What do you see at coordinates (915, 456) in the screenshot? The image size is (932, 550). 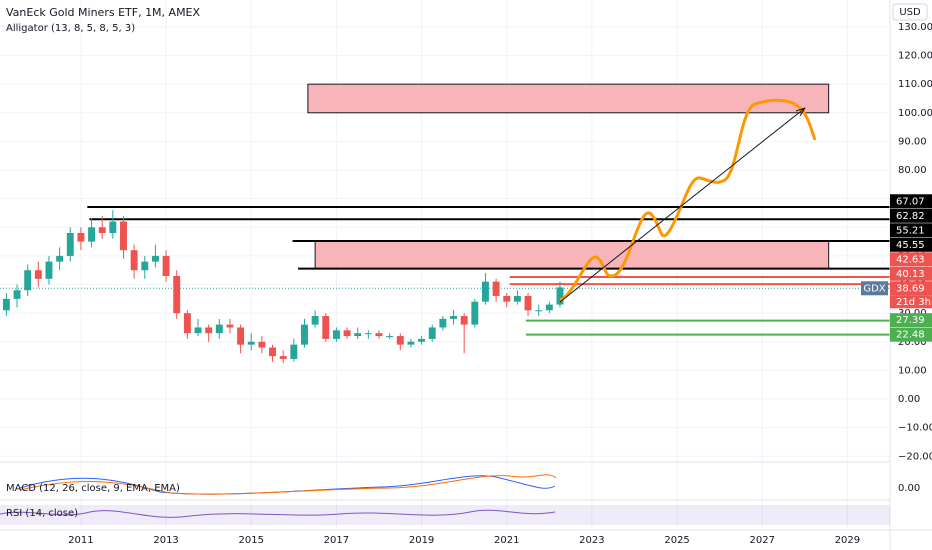 I see `y-tick-label: −20.00` at bounding box center [915, 456].